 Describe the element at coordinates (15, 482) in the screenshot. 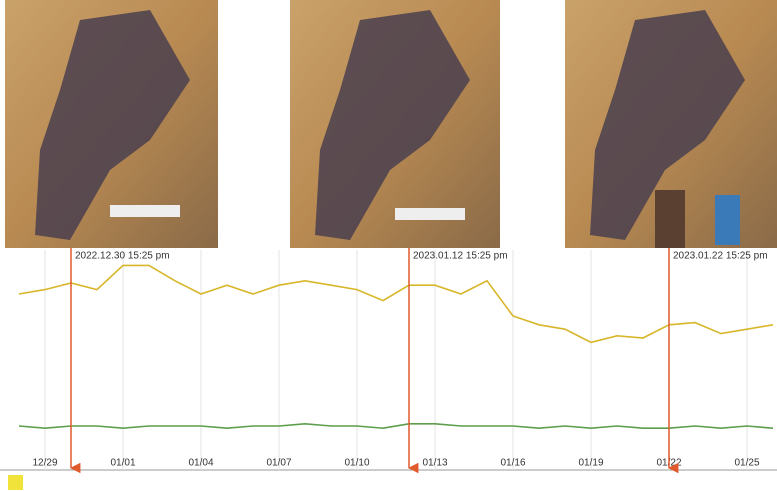

I see `legend-swatch` at that location.